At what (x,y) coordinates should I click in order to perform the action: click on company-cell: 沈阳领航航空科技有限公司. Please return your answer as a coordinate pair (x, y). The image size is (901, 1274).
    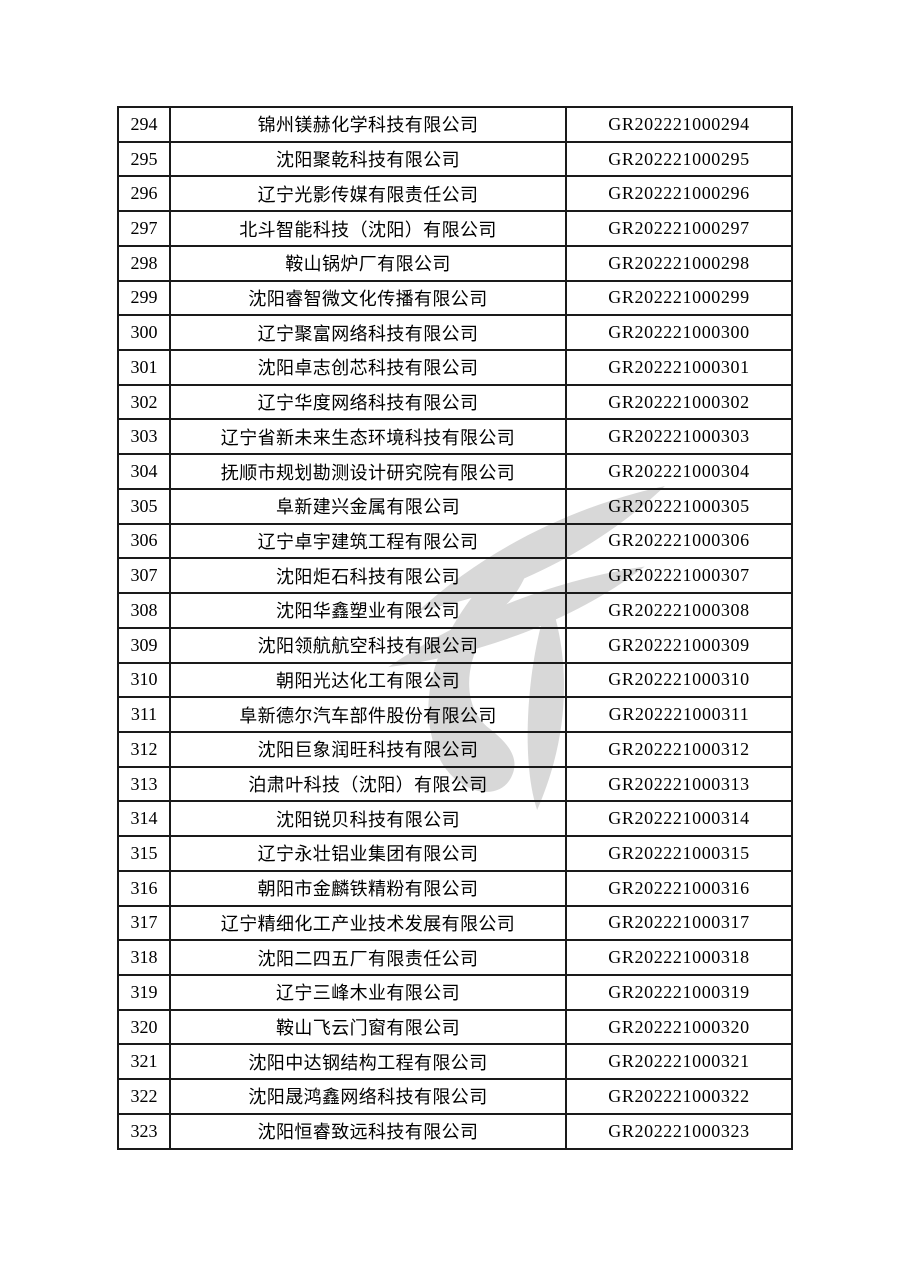
    Looking at the image, I should click on (368, 645).